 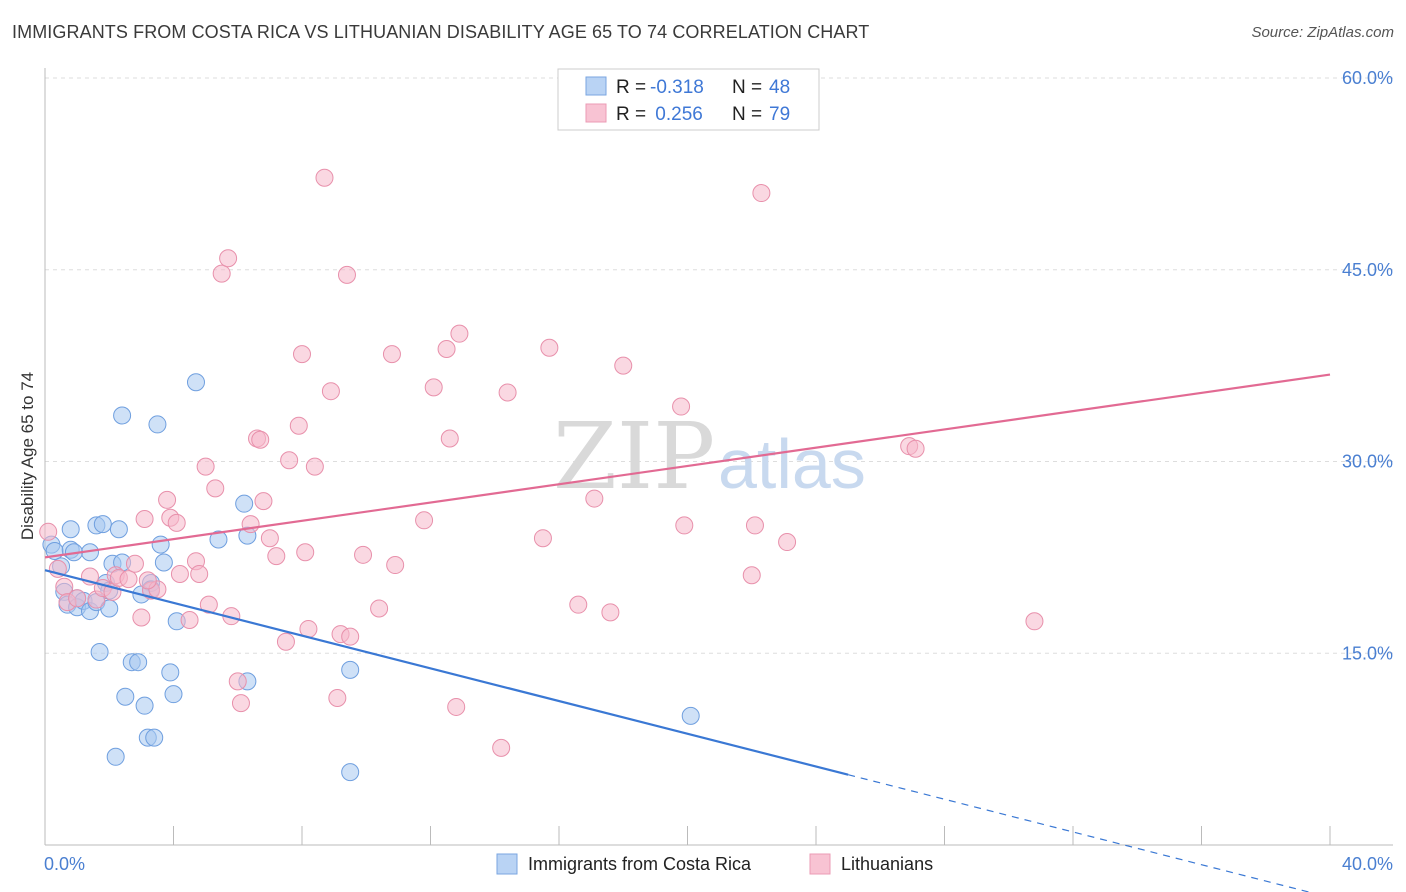 I want to click on legend-n-value-pink: 79, so click(x=779, y=114).